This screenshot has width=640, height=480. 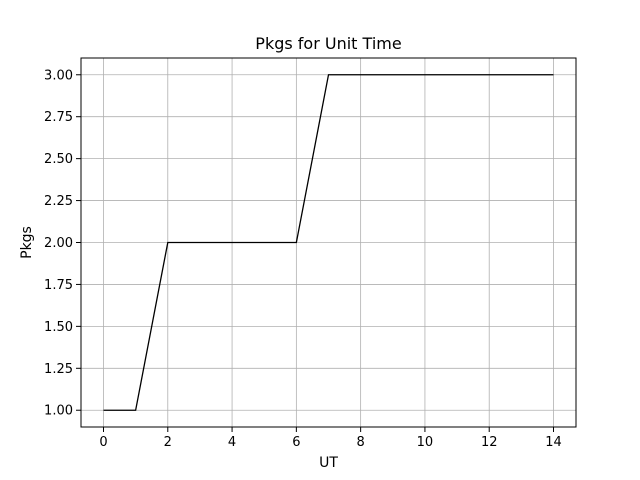 What do you see at coordinates (553, 442) in the screenshot?
I see `x-tick-label: 14` at bounding box center [553, 442].